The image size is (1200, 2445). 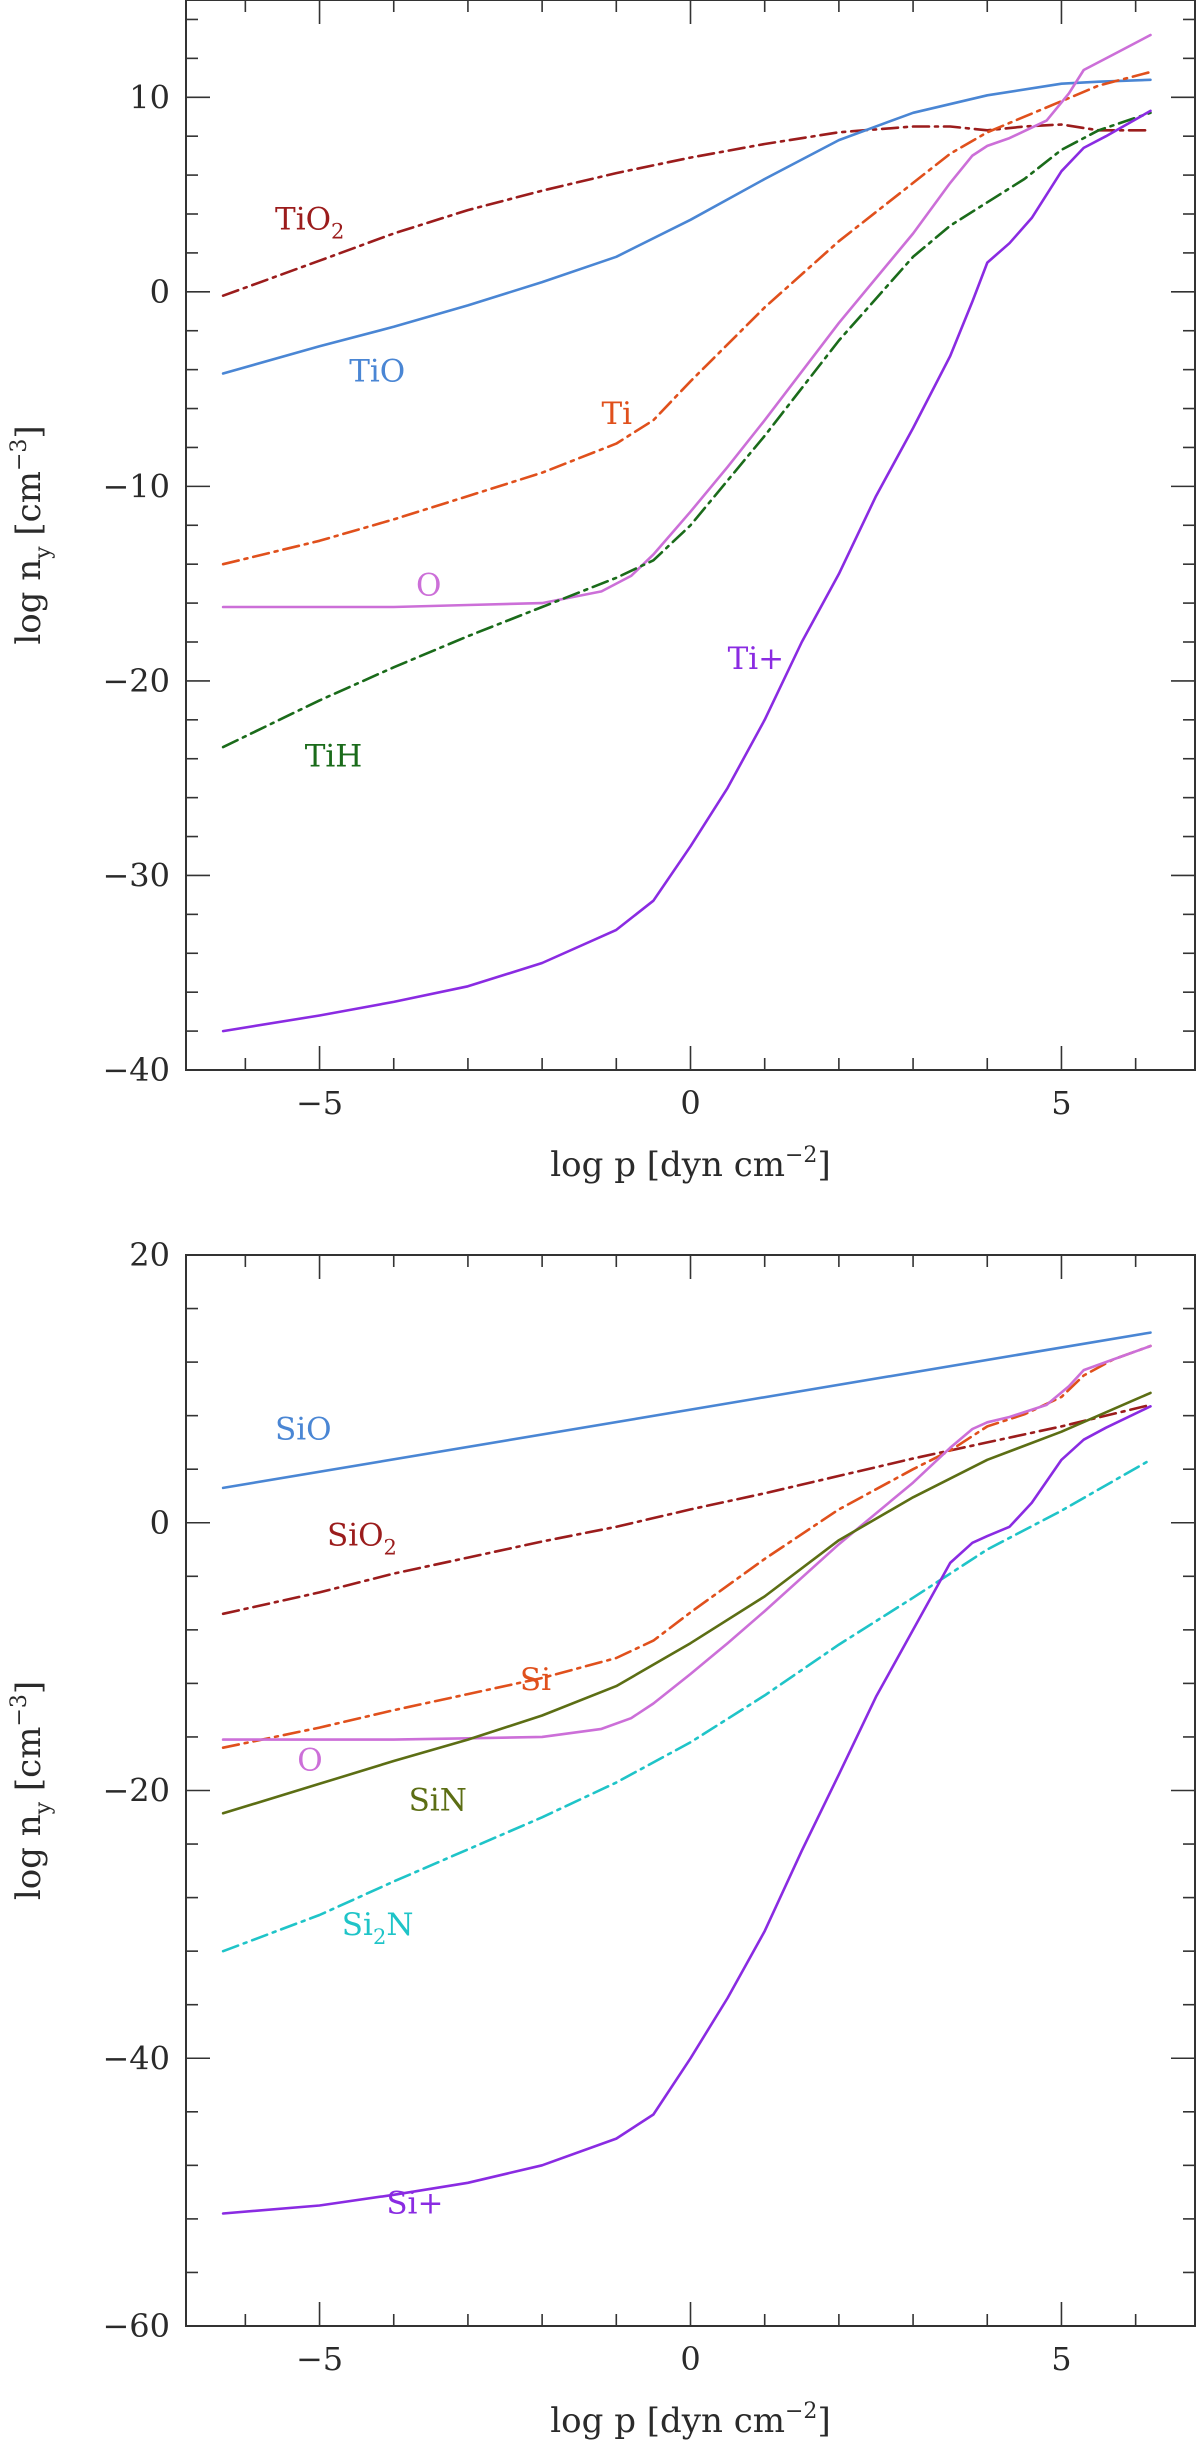 What do you see at coordinates (309, 223) in the screenshot?
I see `series-label-tio2: TiO2` at bounding box center [309, 223].